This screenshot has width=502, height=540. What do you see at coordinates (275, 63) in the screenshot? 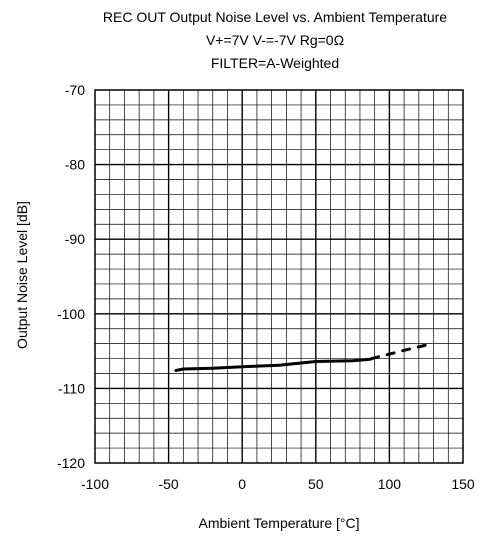
I see `chart-title-line-3: FILTER=A-Weighted` at bounding box center [275, 63].